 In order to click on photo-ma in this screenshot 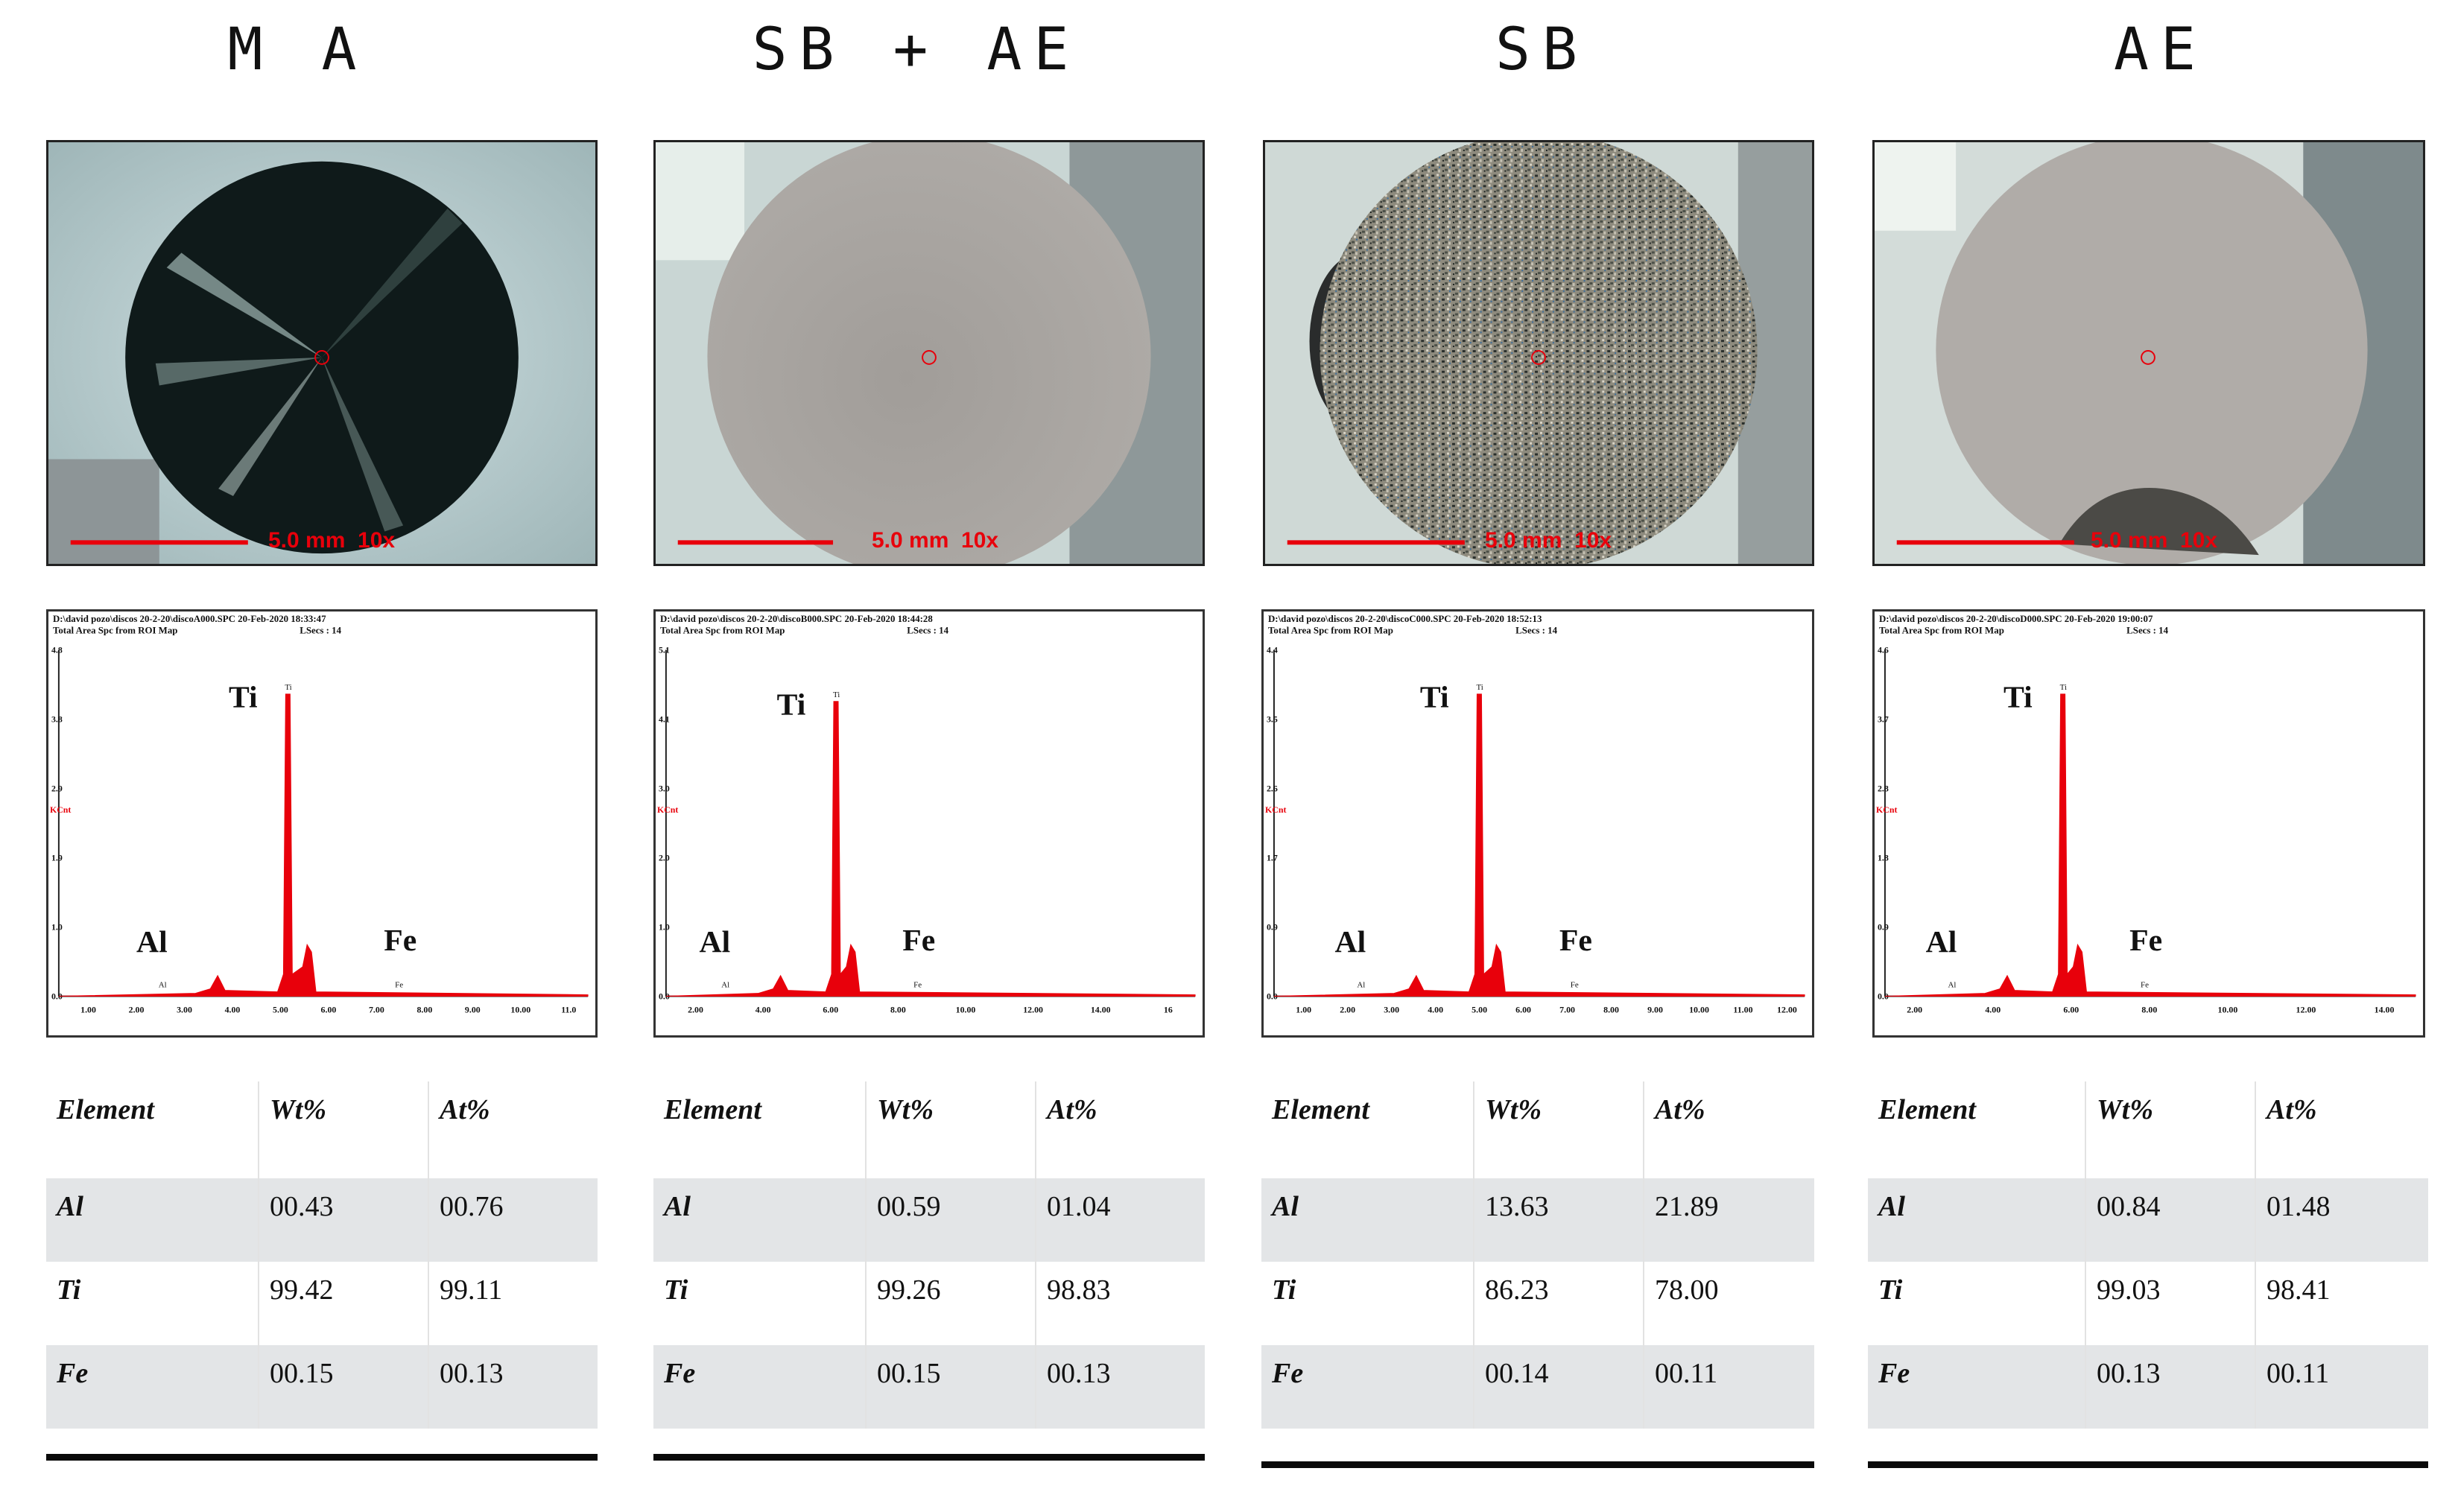, I will do `click(321, 353)`.